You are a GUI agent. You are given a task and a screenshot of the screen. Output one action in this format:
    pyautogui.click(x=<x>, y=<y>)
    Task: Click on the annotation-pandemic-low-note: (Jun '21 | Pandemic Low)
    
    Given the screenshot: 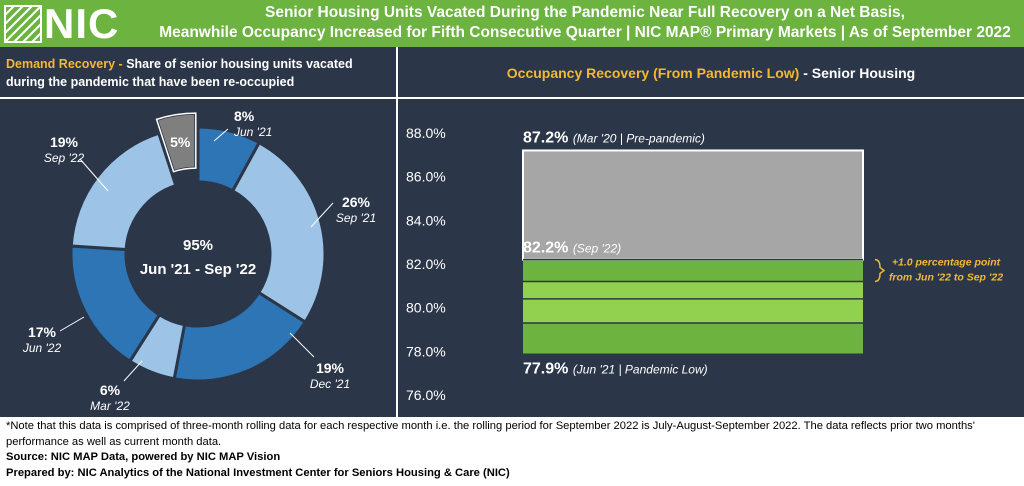 What is the action you would take?
    pyautogui.click(x=640, y=370)
    